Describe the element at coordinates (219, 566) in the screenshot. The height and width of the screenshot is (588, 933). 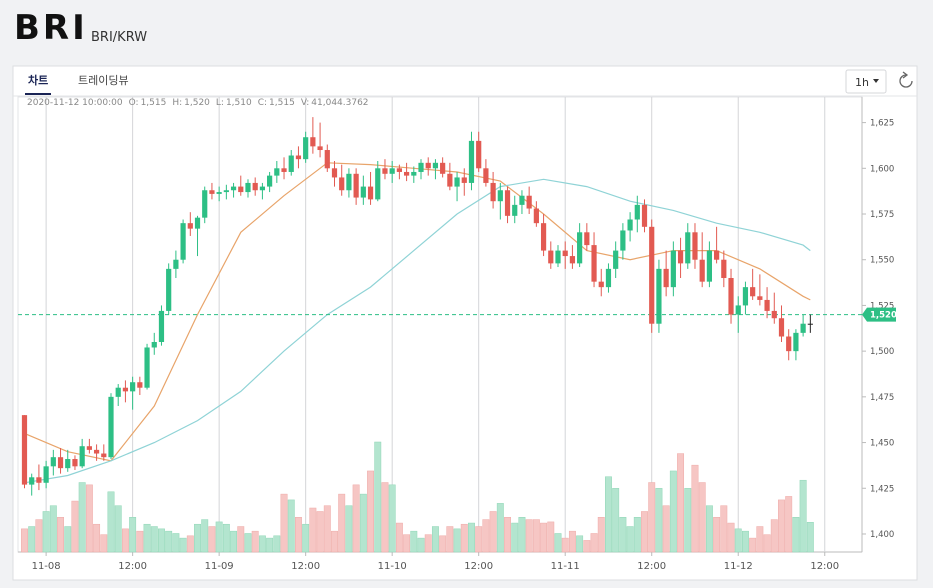
I see `x-tick-label: 11-09` at that location.